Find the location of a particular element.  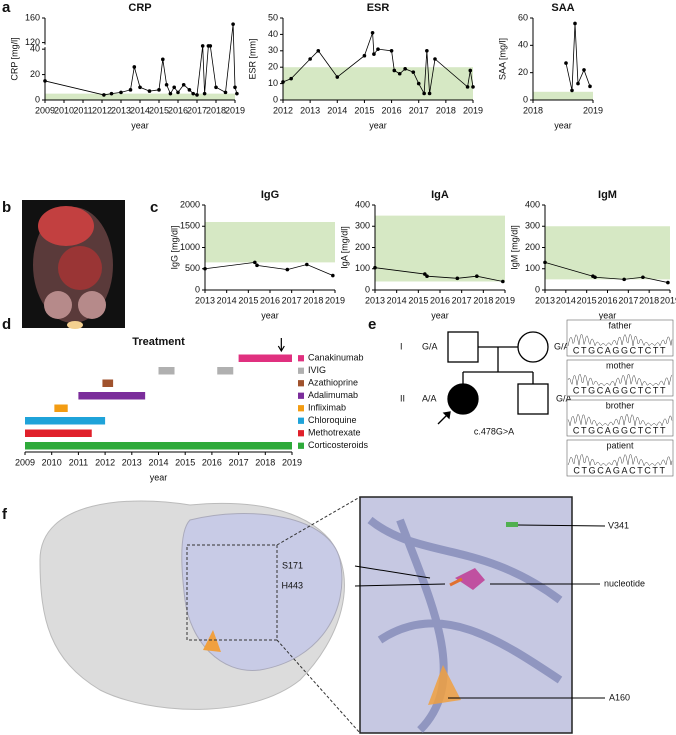

residue-label: S171 is located at coordinates (292, 565).